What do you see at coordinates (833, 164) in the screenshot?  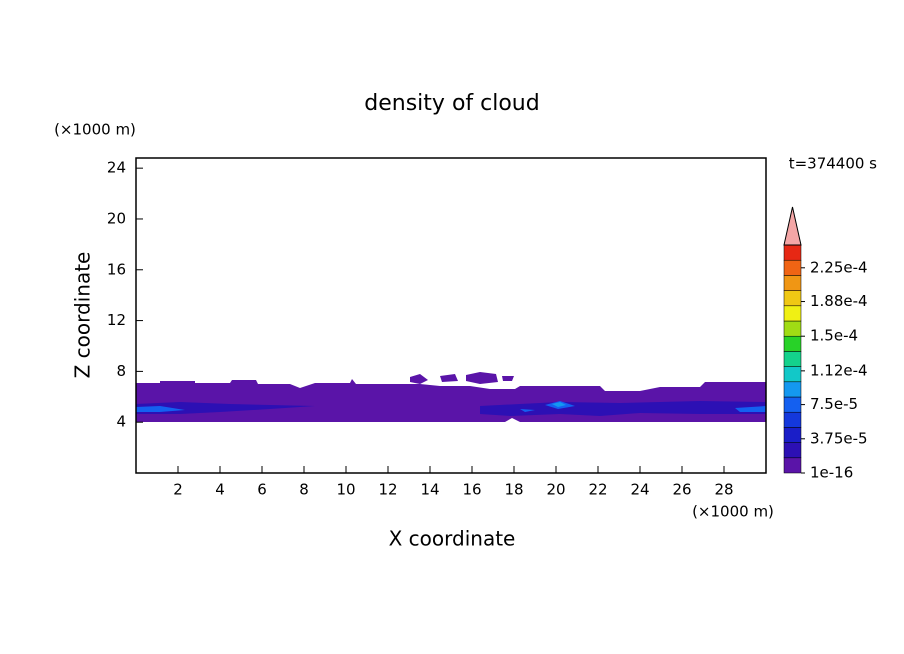 I see `annotation: t=374400 s` at bounding box center [833, 164].